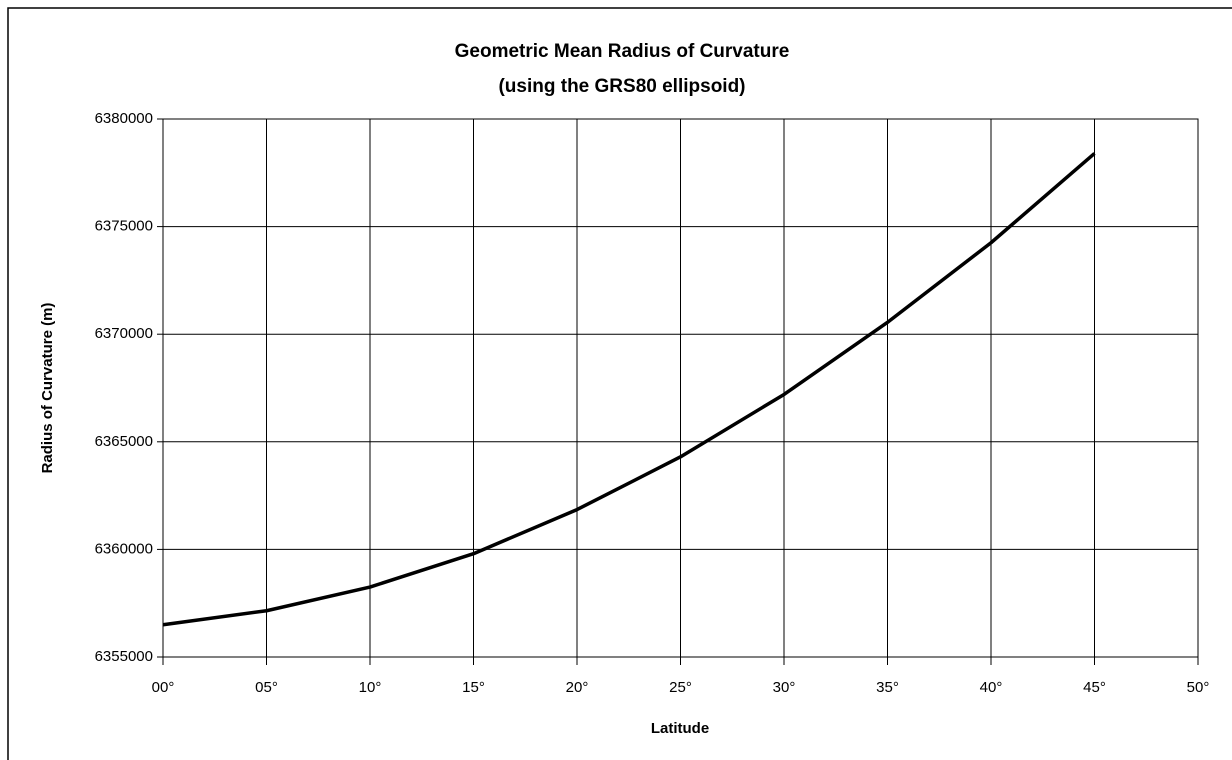 This screenshot has width=1232, height=760. I want to click on x-tick-label: 05°, so click(266, 687).